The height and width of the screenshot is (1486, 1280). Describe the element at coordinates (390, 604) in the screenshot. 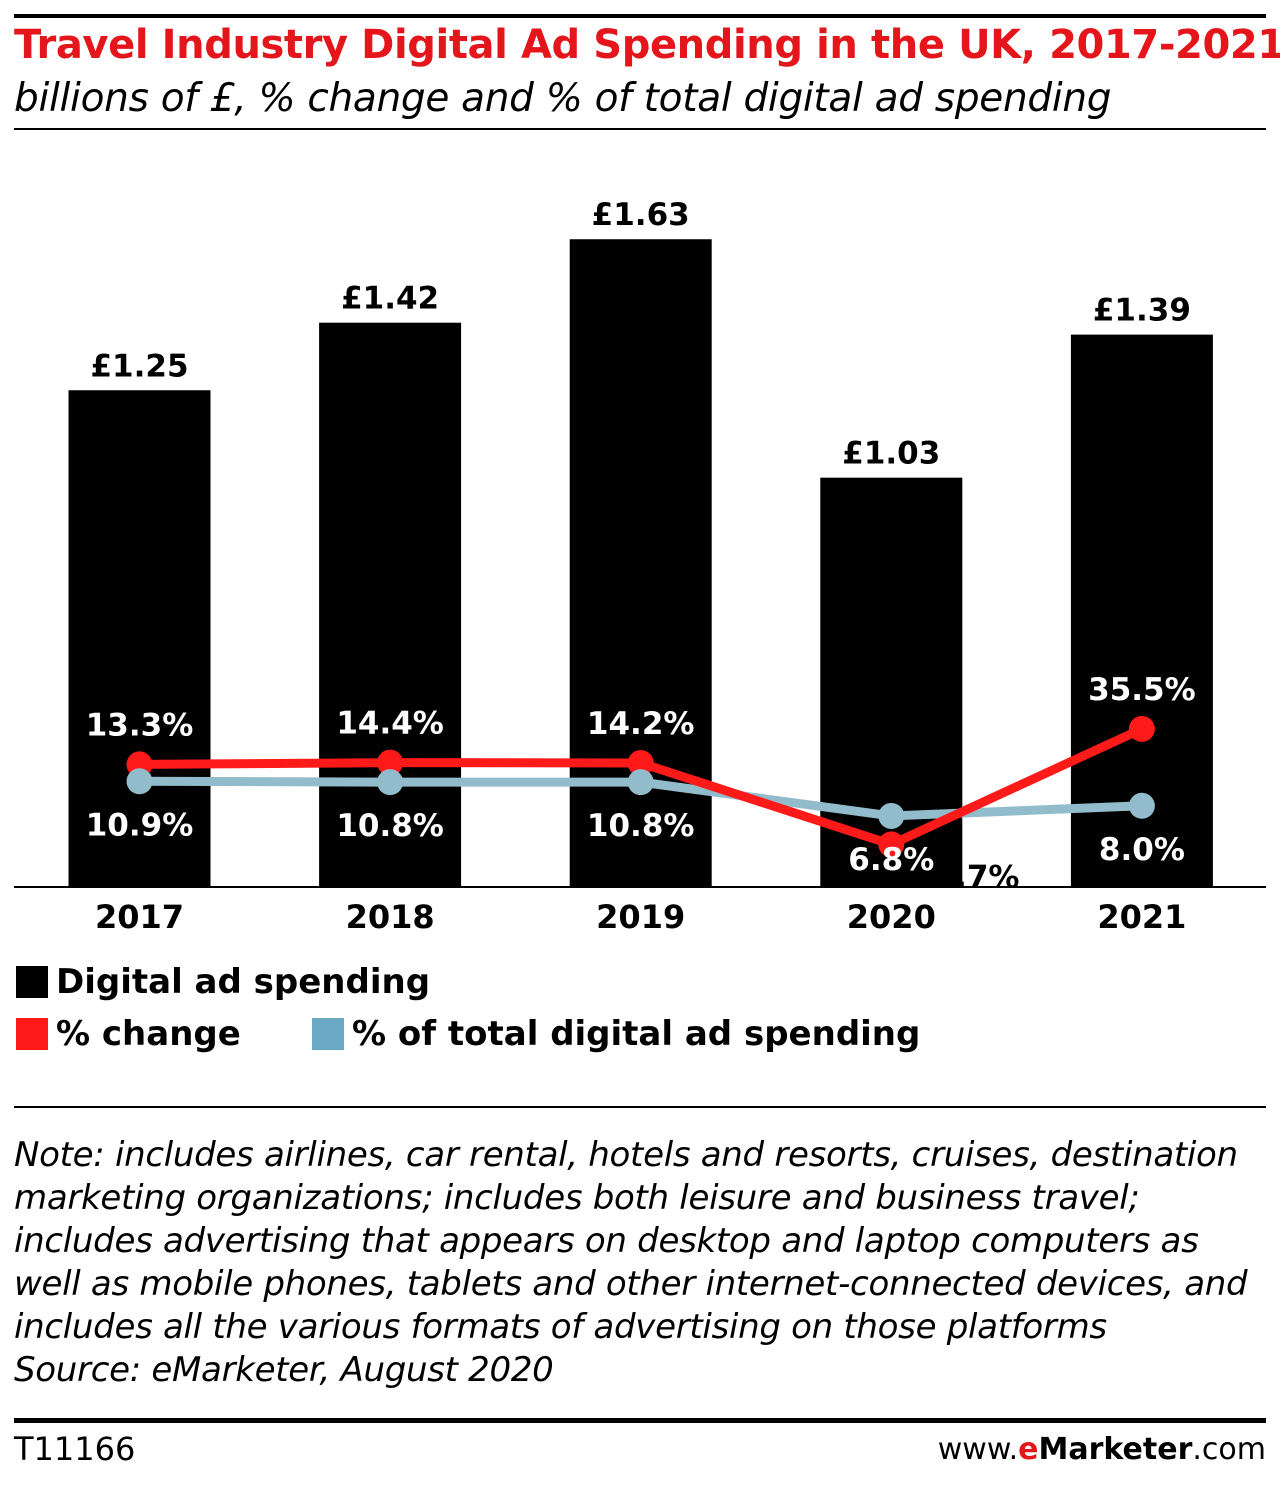

I see `bar-2018` at that location.